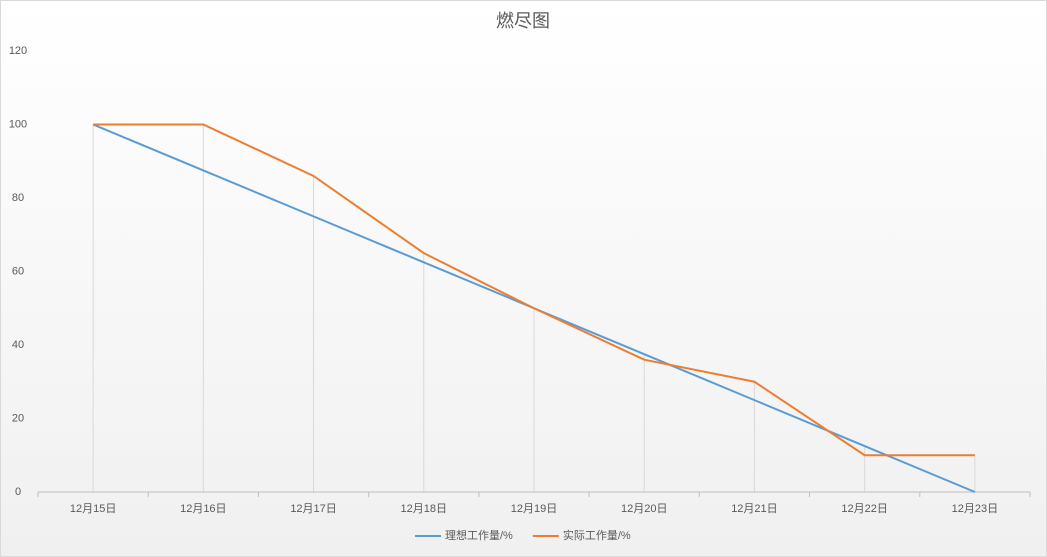  Describe the element at coordinates (644, 509) in the screenshot. I see `x-tick-label: 12月20日` at that location.